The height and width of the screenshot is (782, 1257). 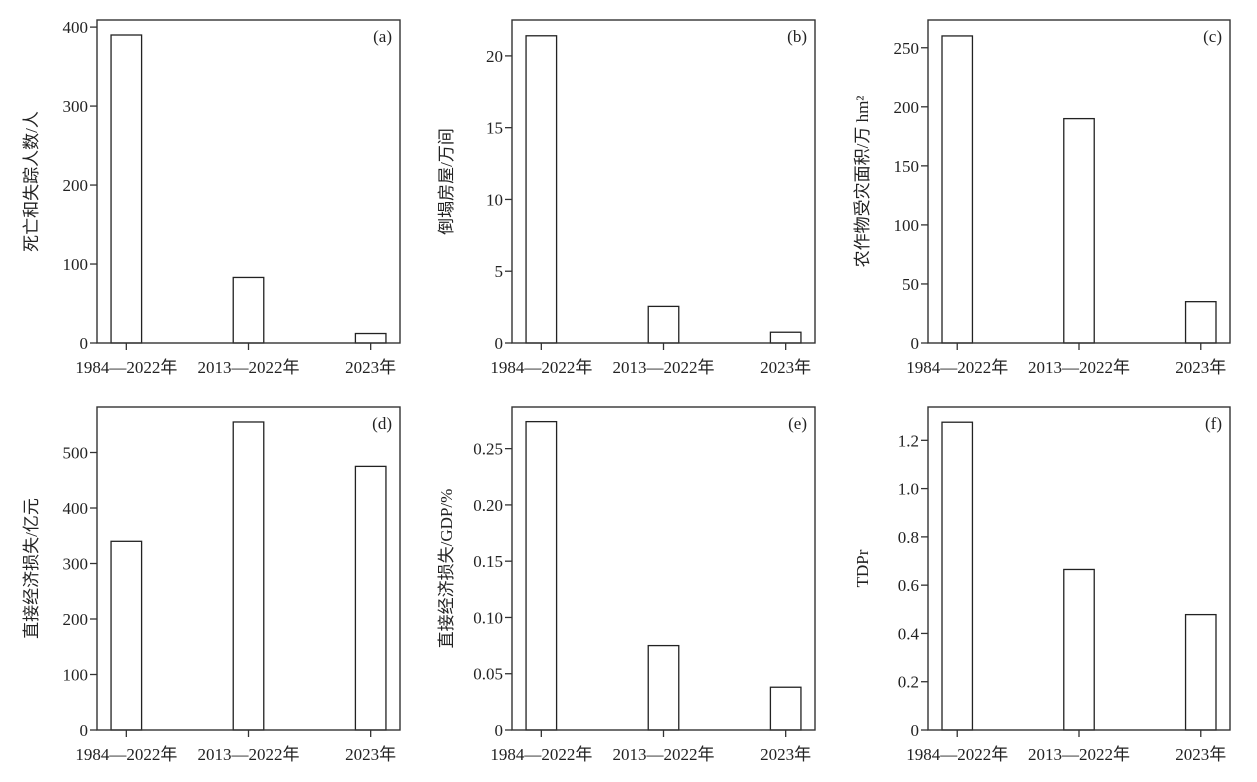 I want to click on y-tick-label: 0.15, so click(x=488, y=561).